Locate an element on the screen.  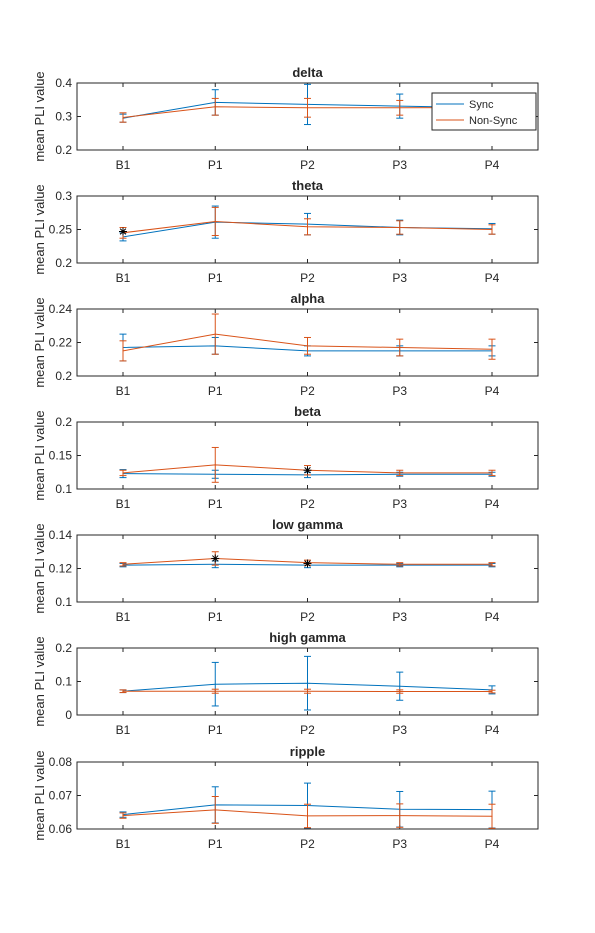
legend-label: Non-Sync is located at coordinates (493, 121).